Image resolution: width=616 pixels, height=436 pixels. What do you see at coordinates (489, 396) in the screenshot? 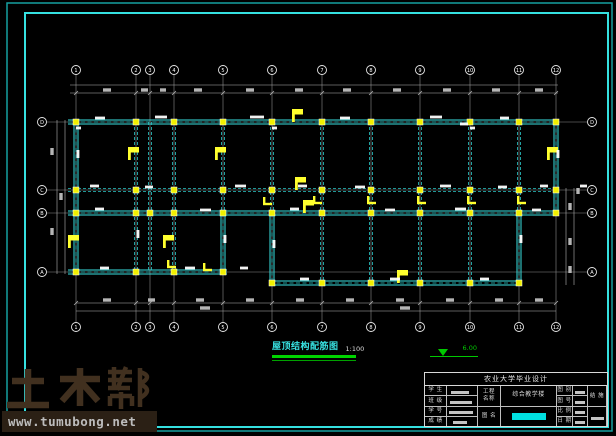
I see `tb-label-project: 工程名称` at bounding box center [489, 396].